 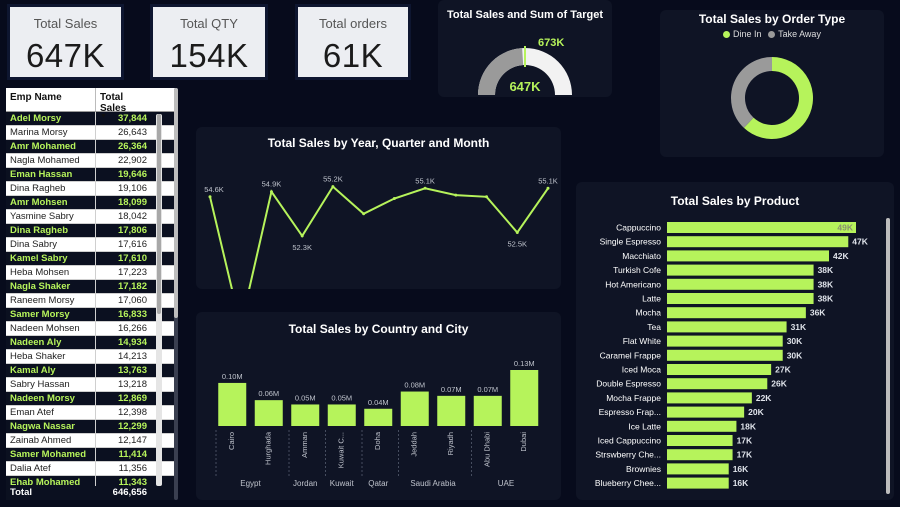 I want to click on legend-item-dine-in: Dine In, so click(x=742, y=34).